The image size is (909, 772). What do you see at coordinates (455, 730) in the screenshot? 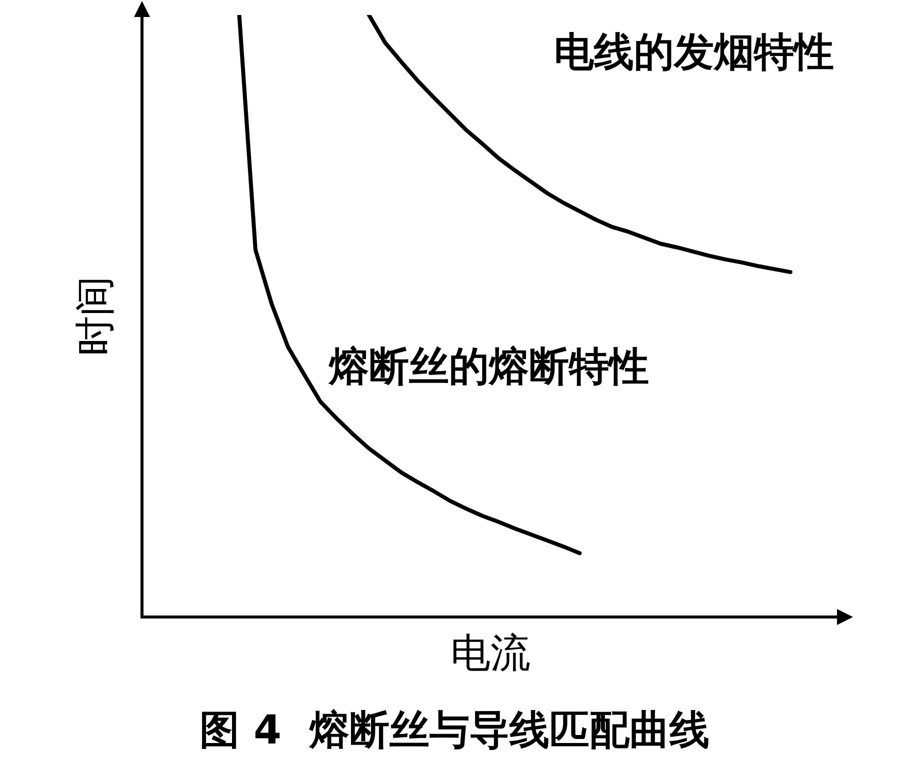
I see `text: 图 4 熔断丝与导线匹配曲线` at bounding box center [455, 730].